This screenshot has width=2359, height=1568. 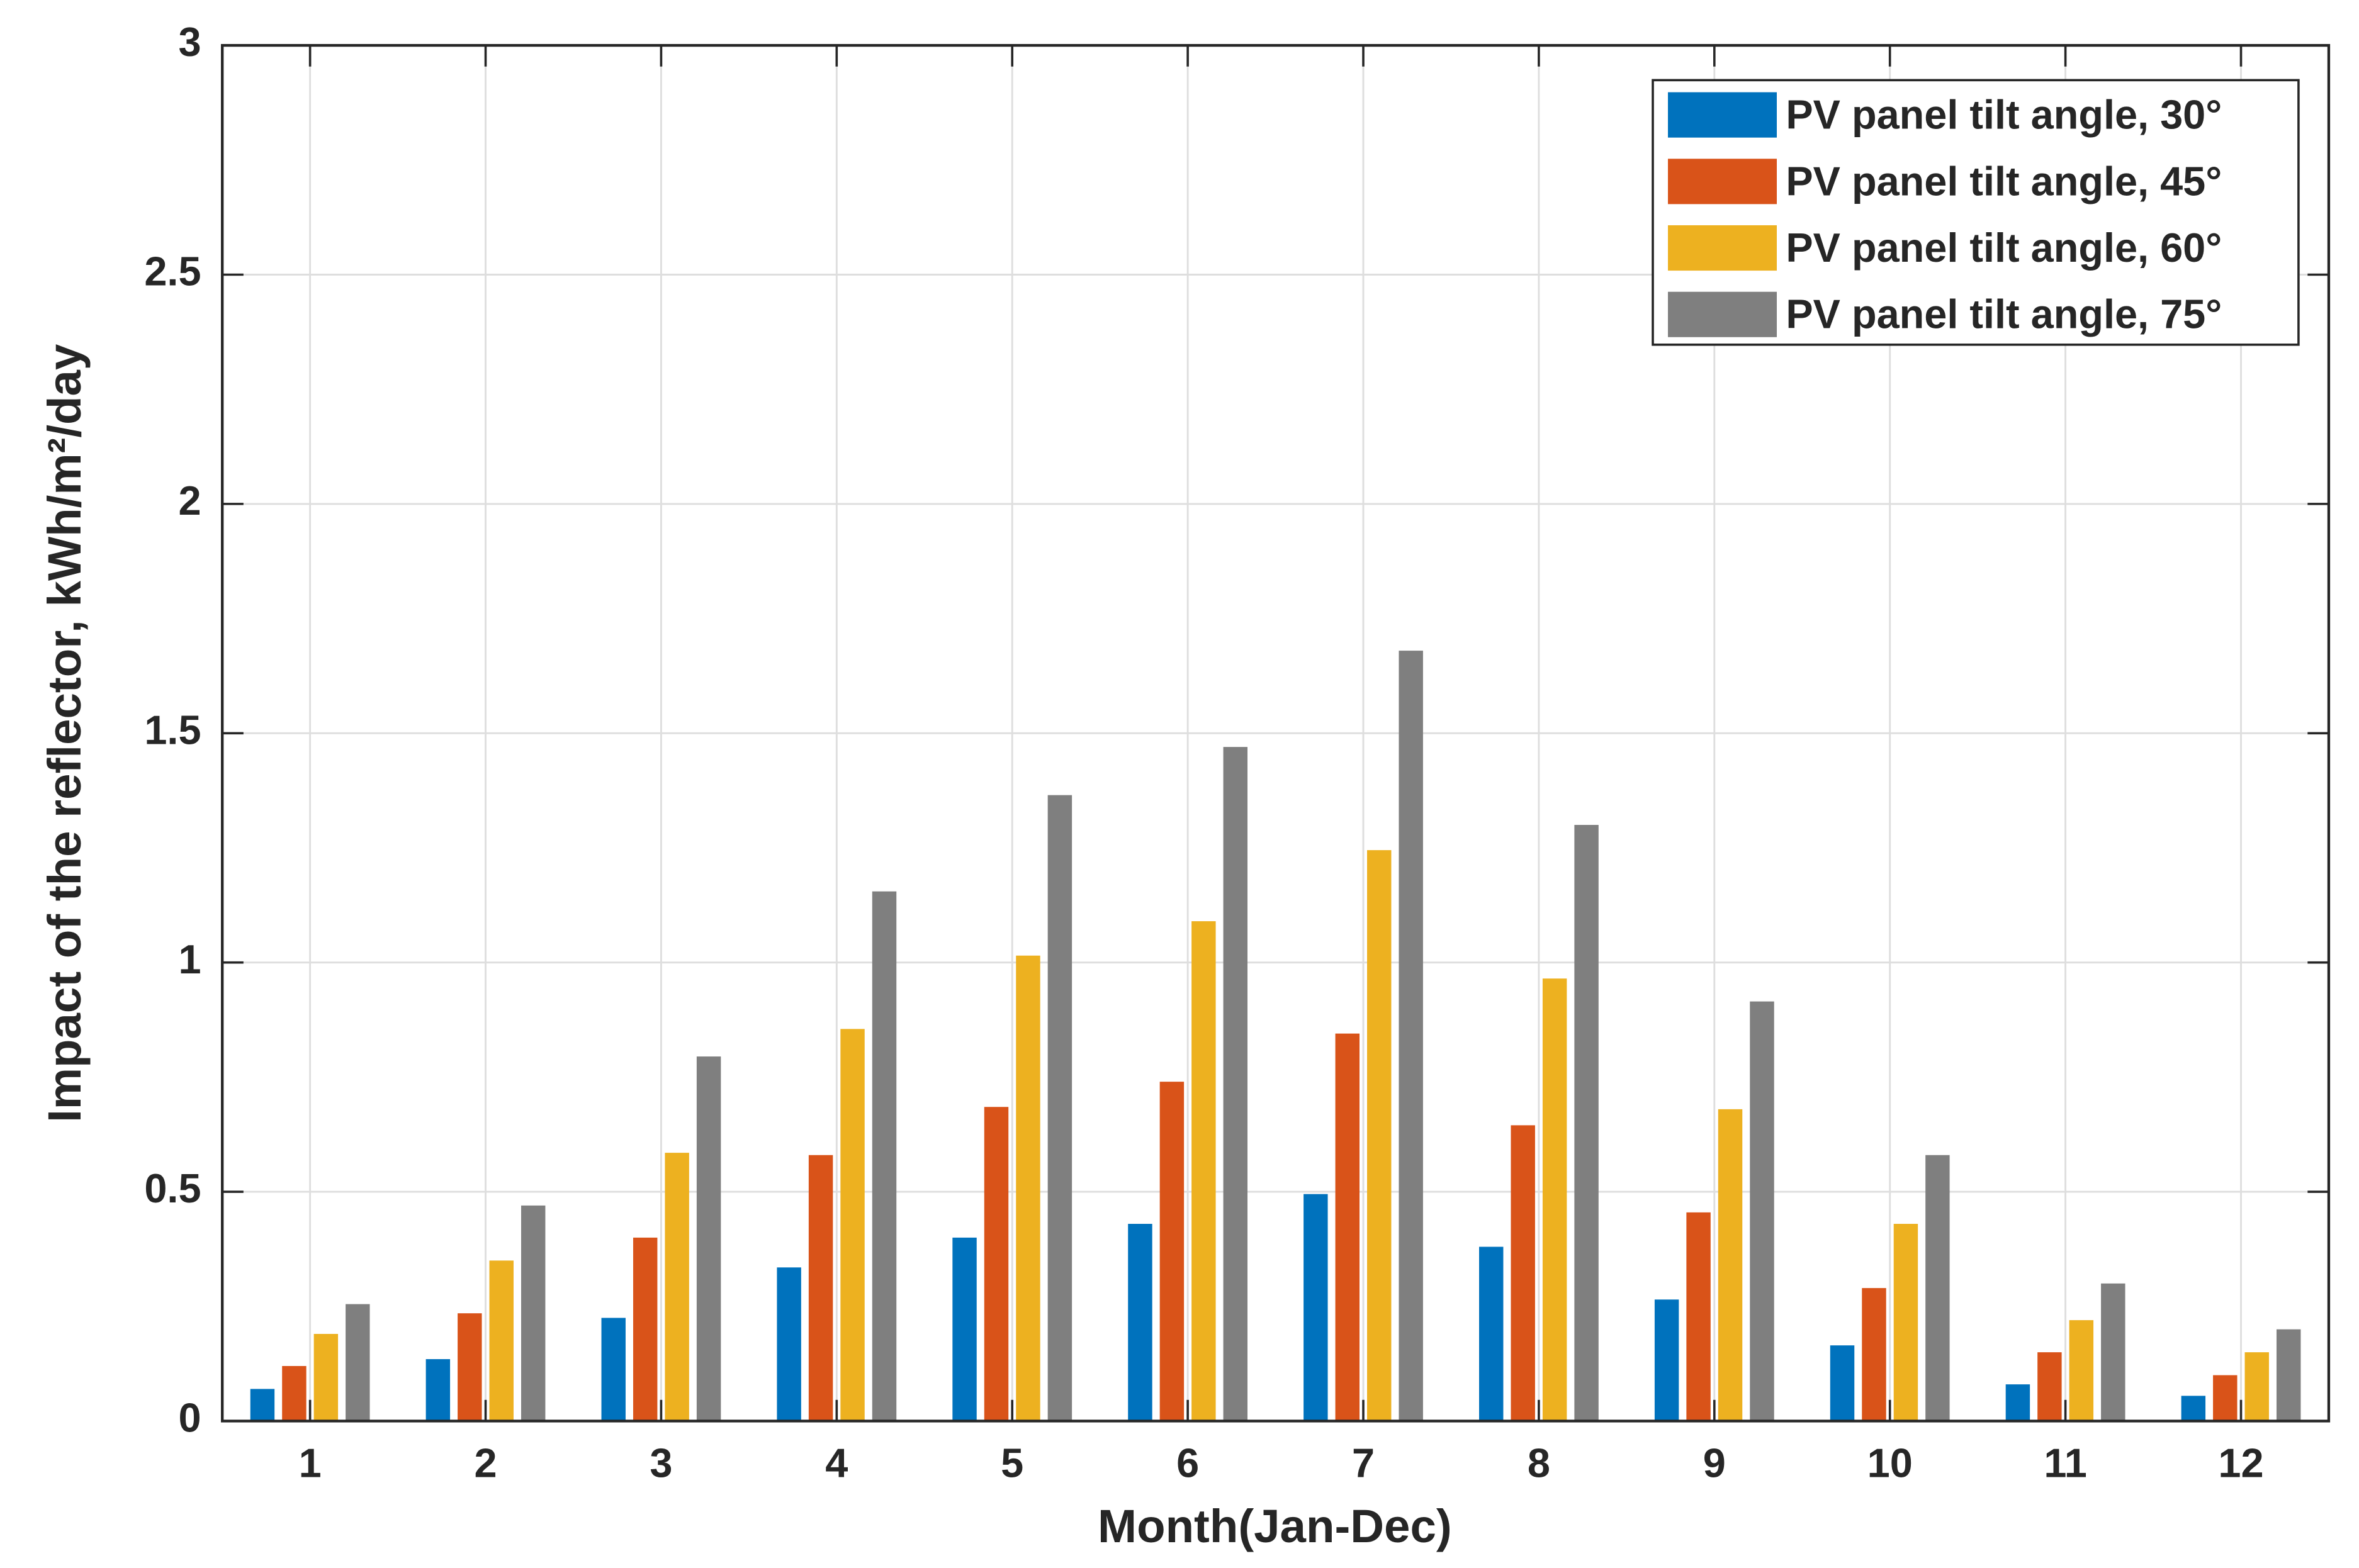 I want to click on x-tick-label: 4, so click(x=836, y=1463).